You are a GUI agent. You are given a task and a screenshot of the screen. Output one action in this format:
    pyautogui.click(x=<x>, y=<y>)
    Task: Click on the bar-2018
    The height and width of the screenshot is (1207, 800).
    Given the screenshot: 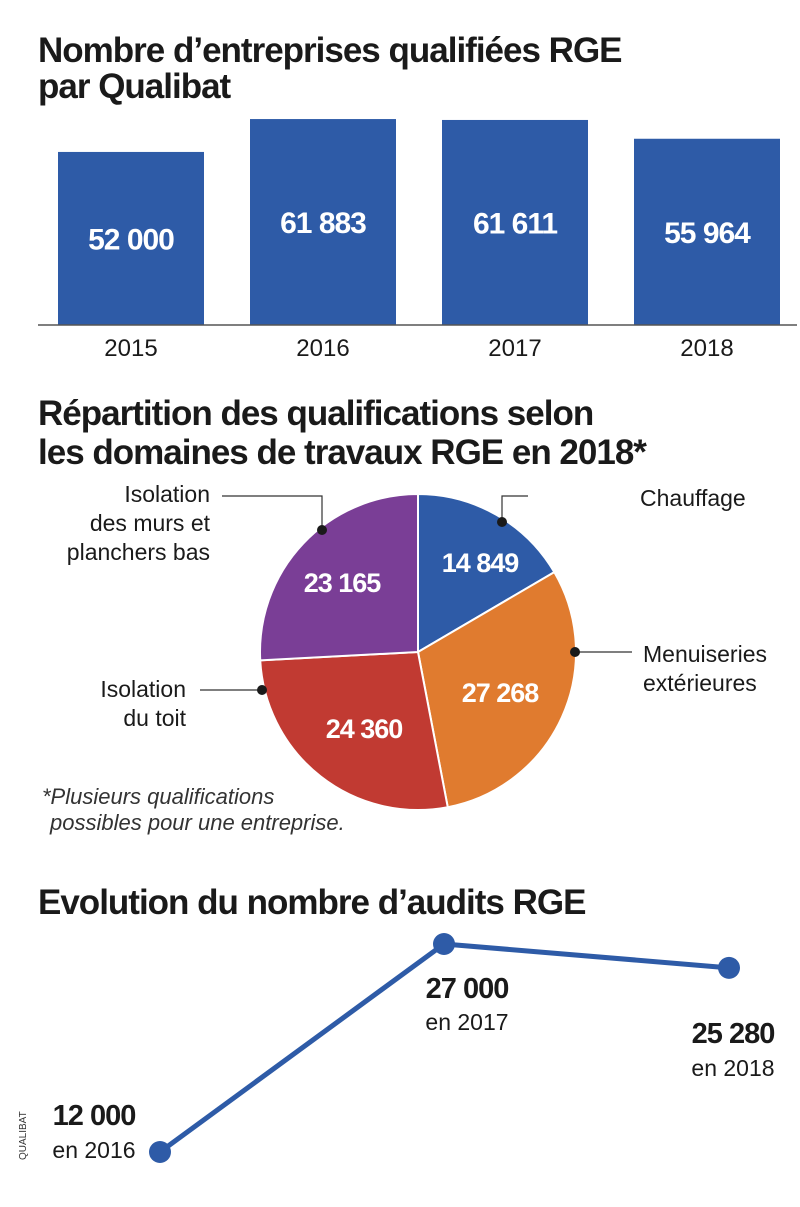 What is the action you would take?
    pyautogui.click(x=707, y=231)
    